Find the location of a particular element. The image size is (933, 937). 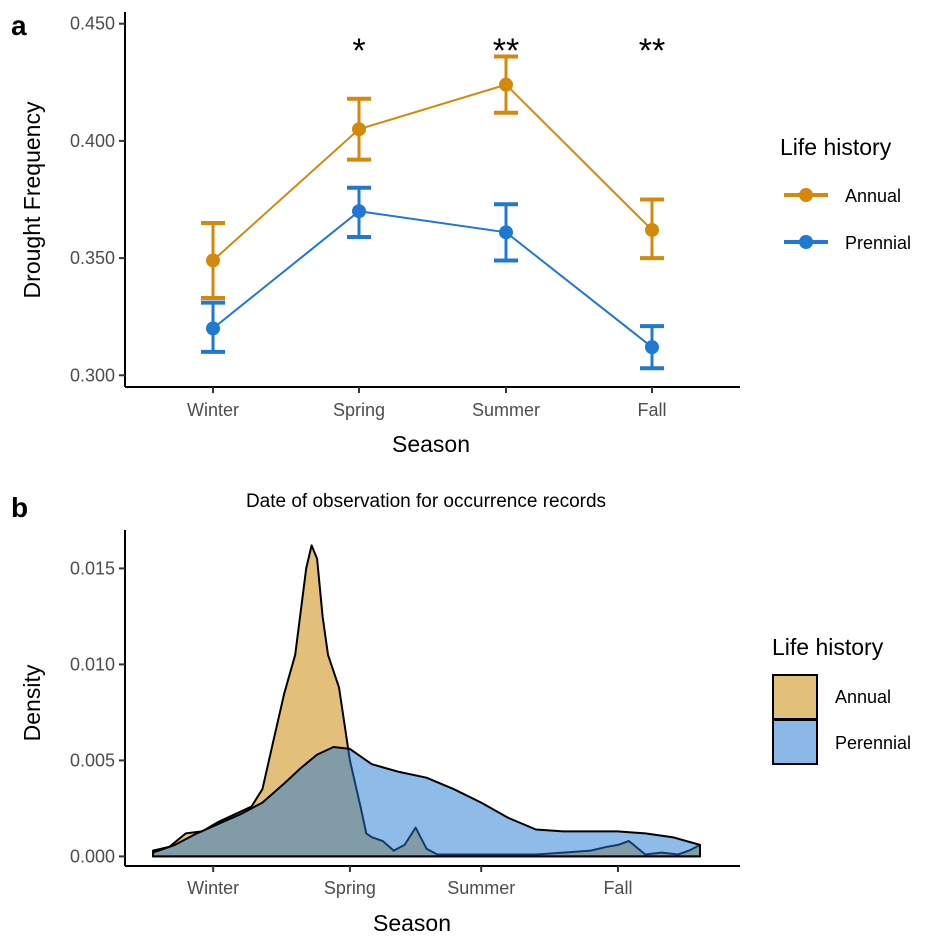

panel-b-x-tick-label: Fall is located at coordinates (617, 888).